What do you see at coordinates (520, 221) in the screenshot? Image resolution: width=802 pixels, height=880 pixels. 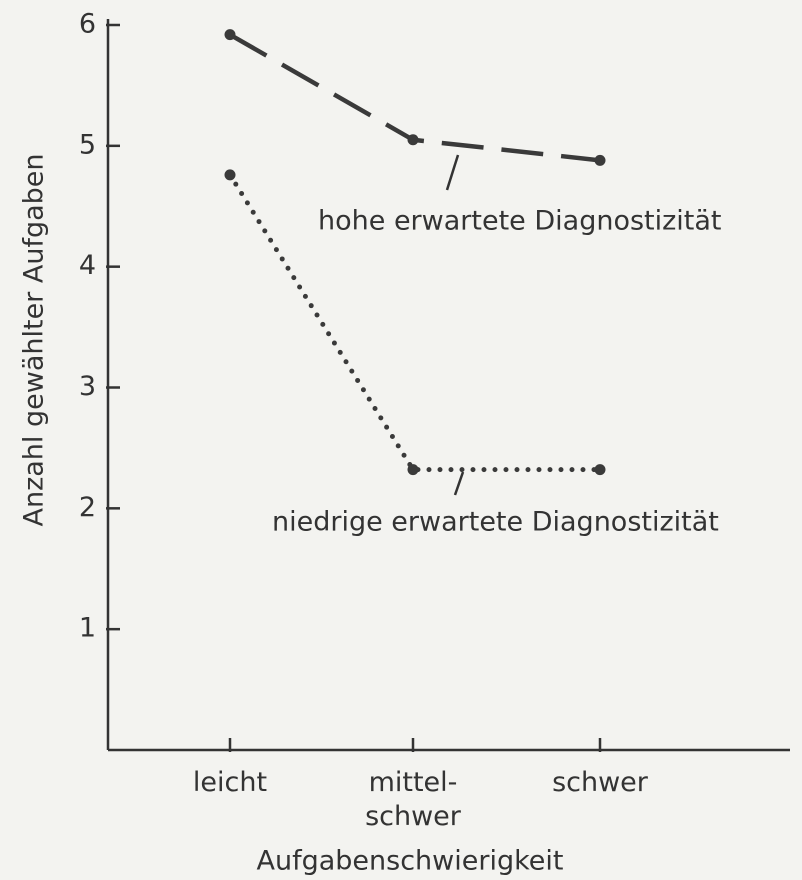 I see `series-label: hohe erwartete Diagnostizität` at bounding box center [520, 221].